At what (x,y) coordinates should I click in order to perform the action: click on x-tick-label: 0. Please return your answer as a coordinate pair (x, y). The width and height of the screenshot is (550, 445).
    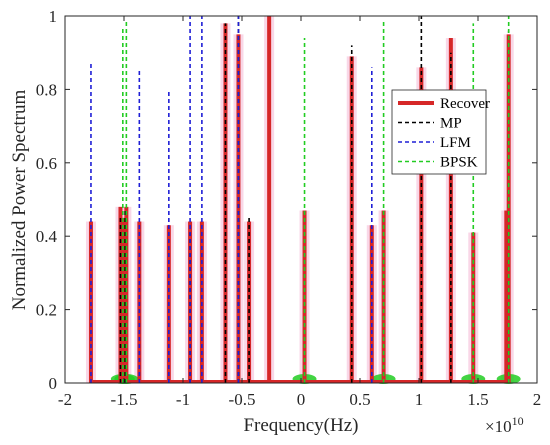
    Looking at the image, I should click on (301, 399).